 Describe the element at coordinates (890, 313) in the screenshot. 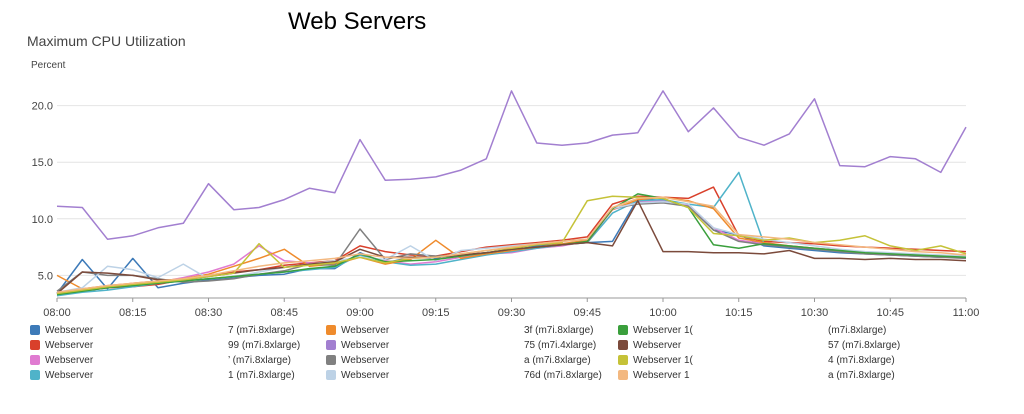

I see `x-tick-label: 10:45` at that location.